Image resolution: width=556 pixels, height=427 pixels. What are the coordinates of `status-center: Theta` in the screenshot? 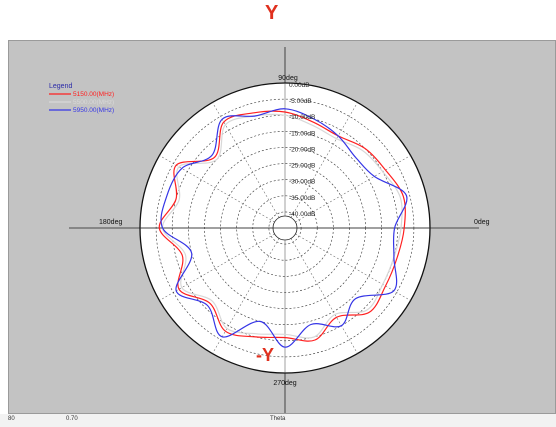 It's located at (278, 419).